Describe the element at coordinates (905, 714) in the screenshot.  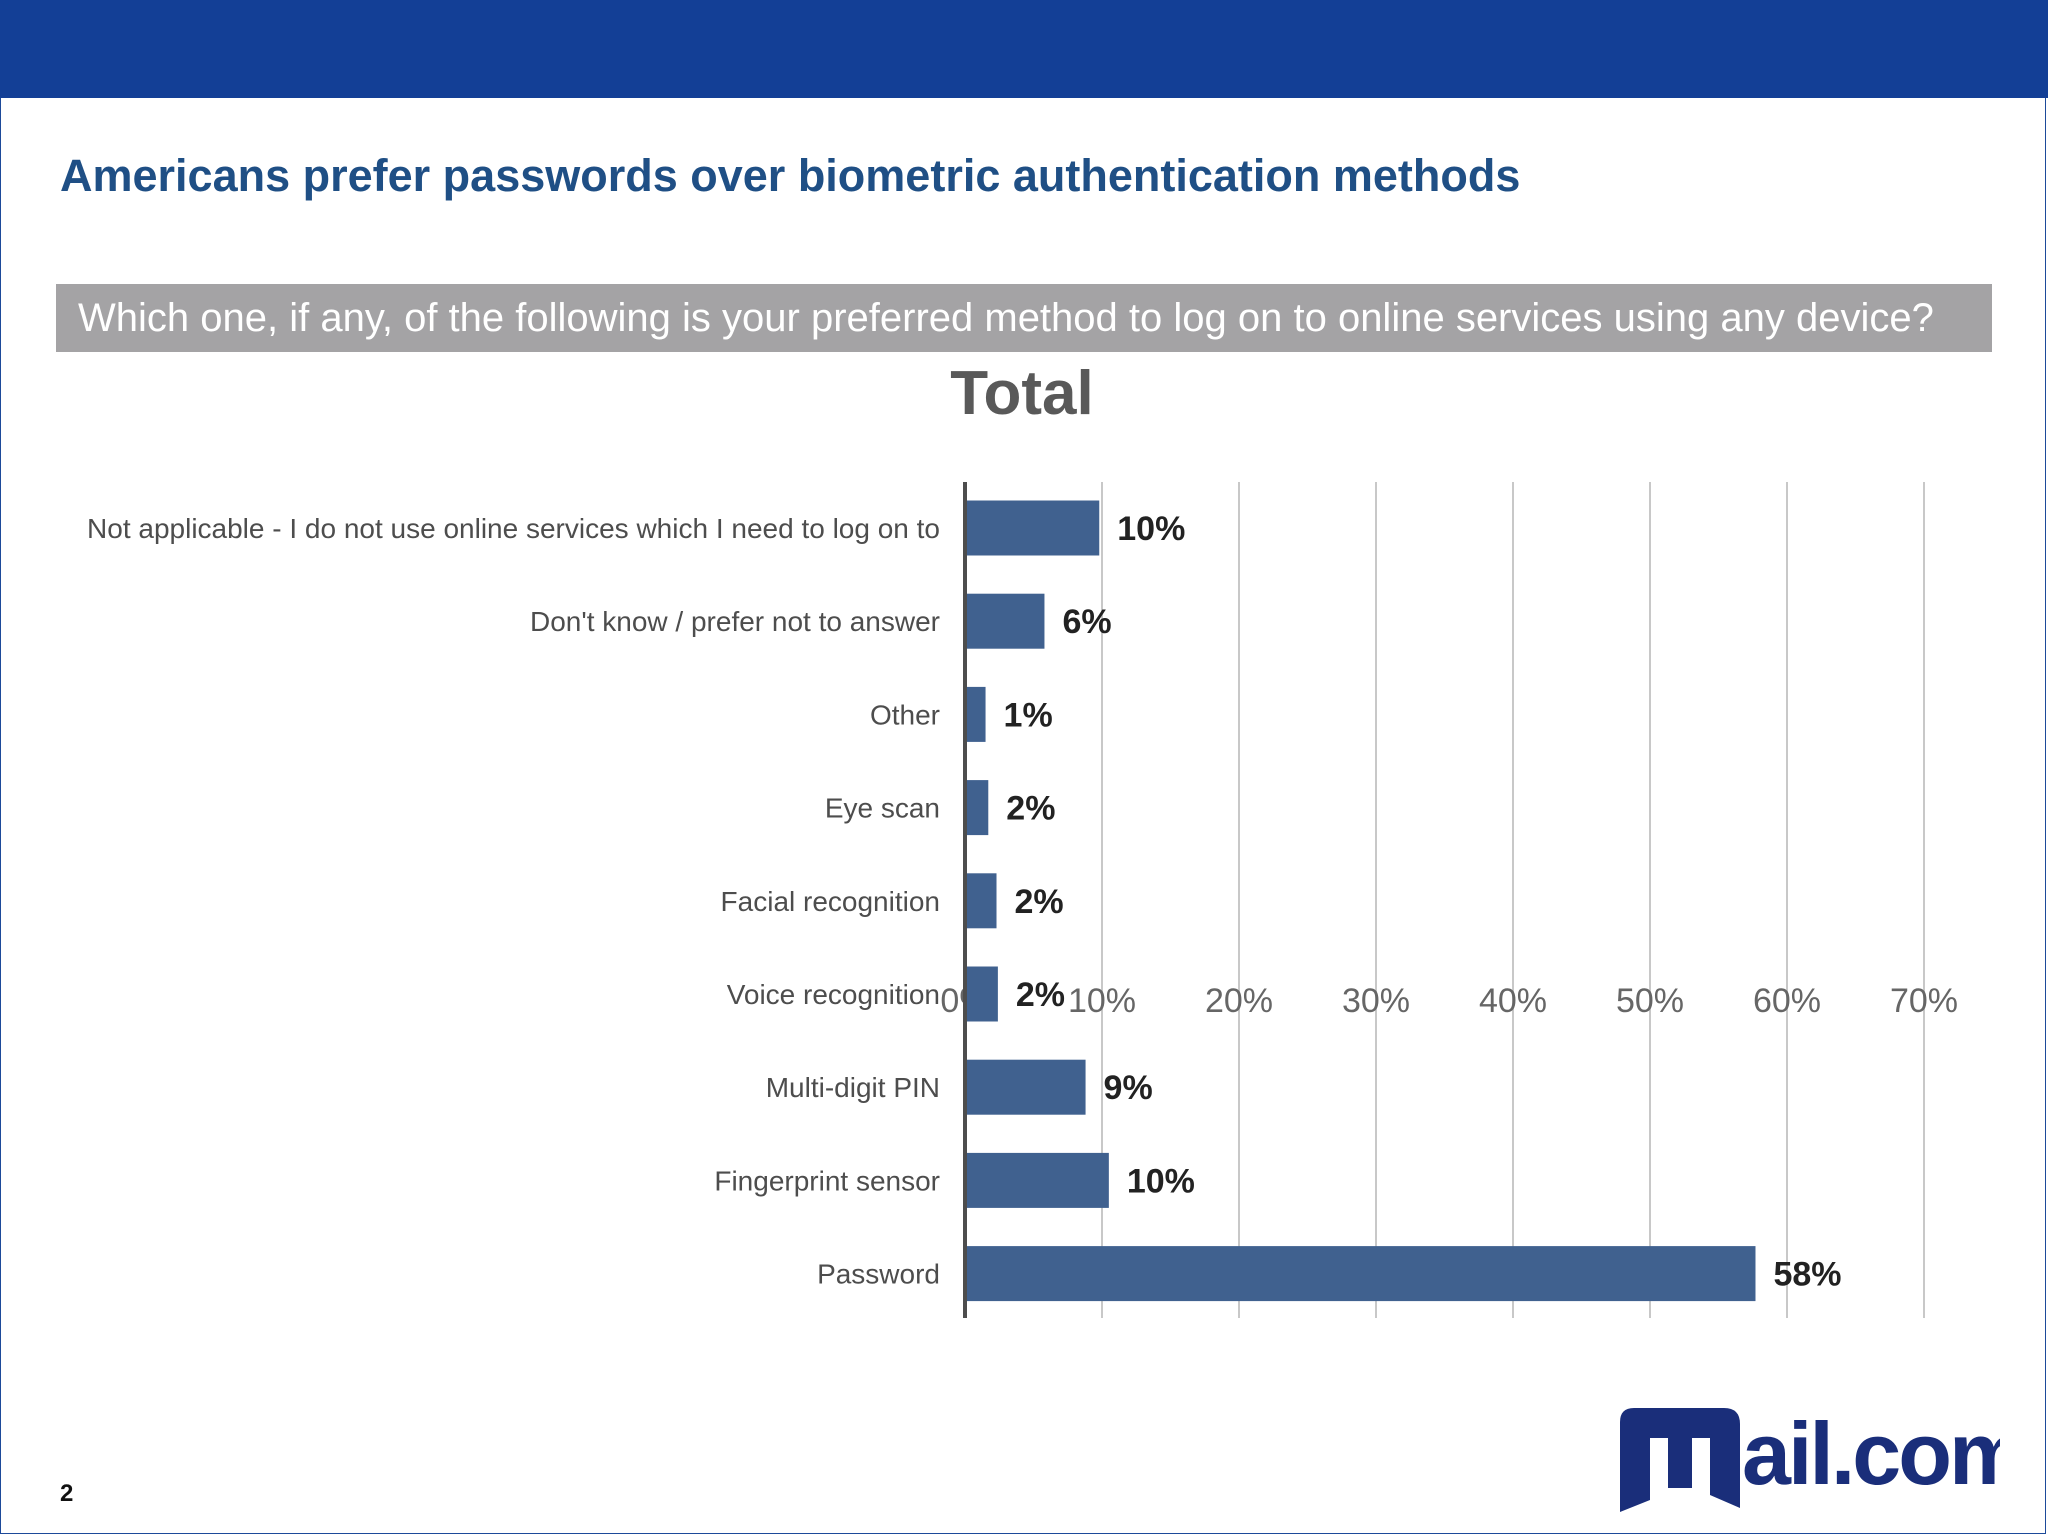
I see `category-label: Other` at that location.